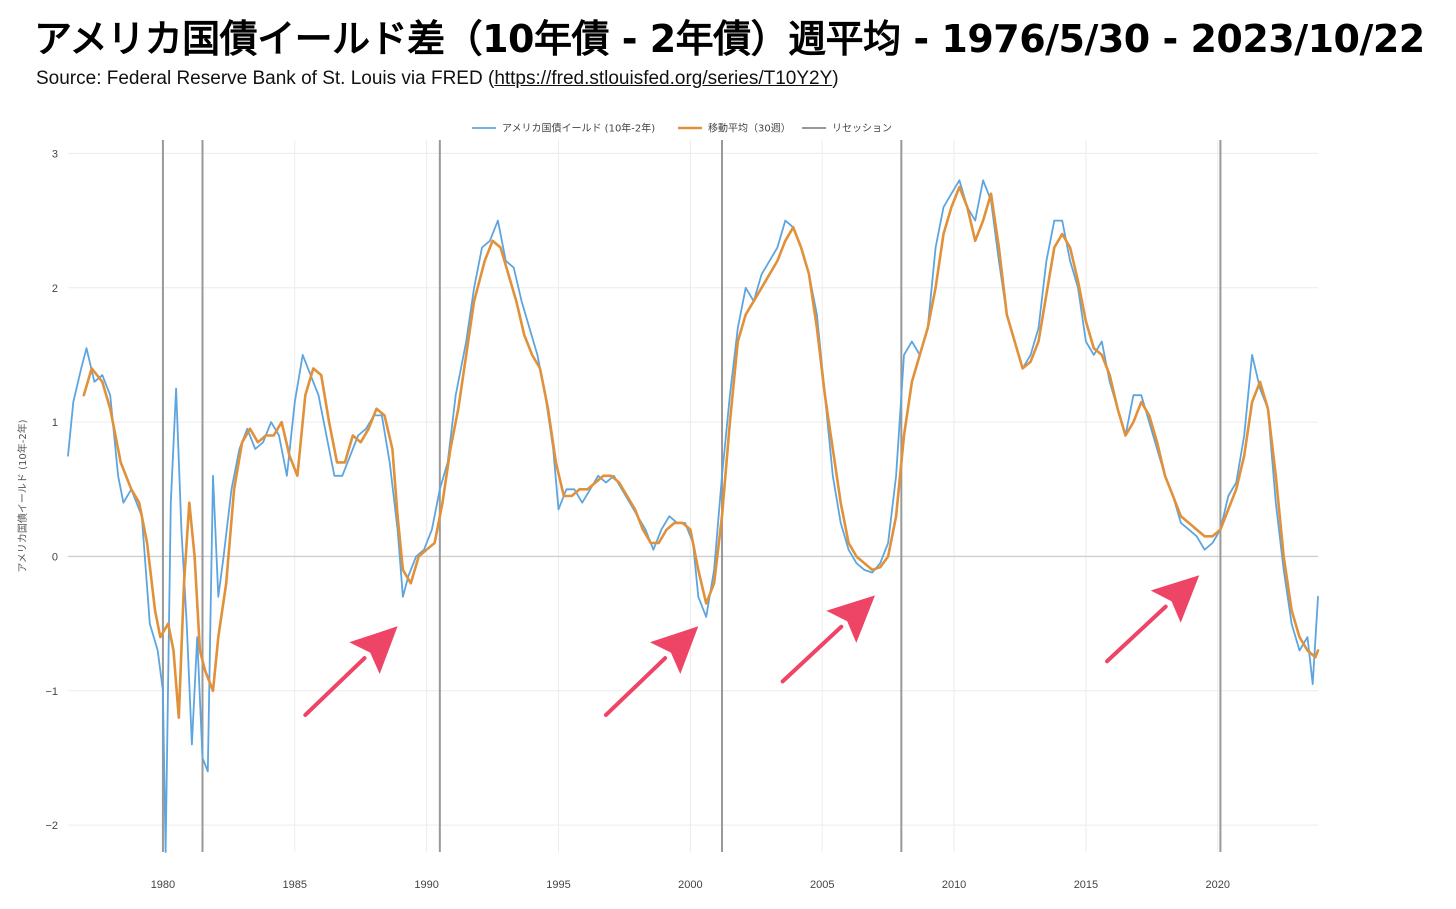 The width and height of the screenshot is (1456, 909). Describe the element at coordinates (690, 885) in the screenshot. I see `x-tick-label: 2000` at that location.